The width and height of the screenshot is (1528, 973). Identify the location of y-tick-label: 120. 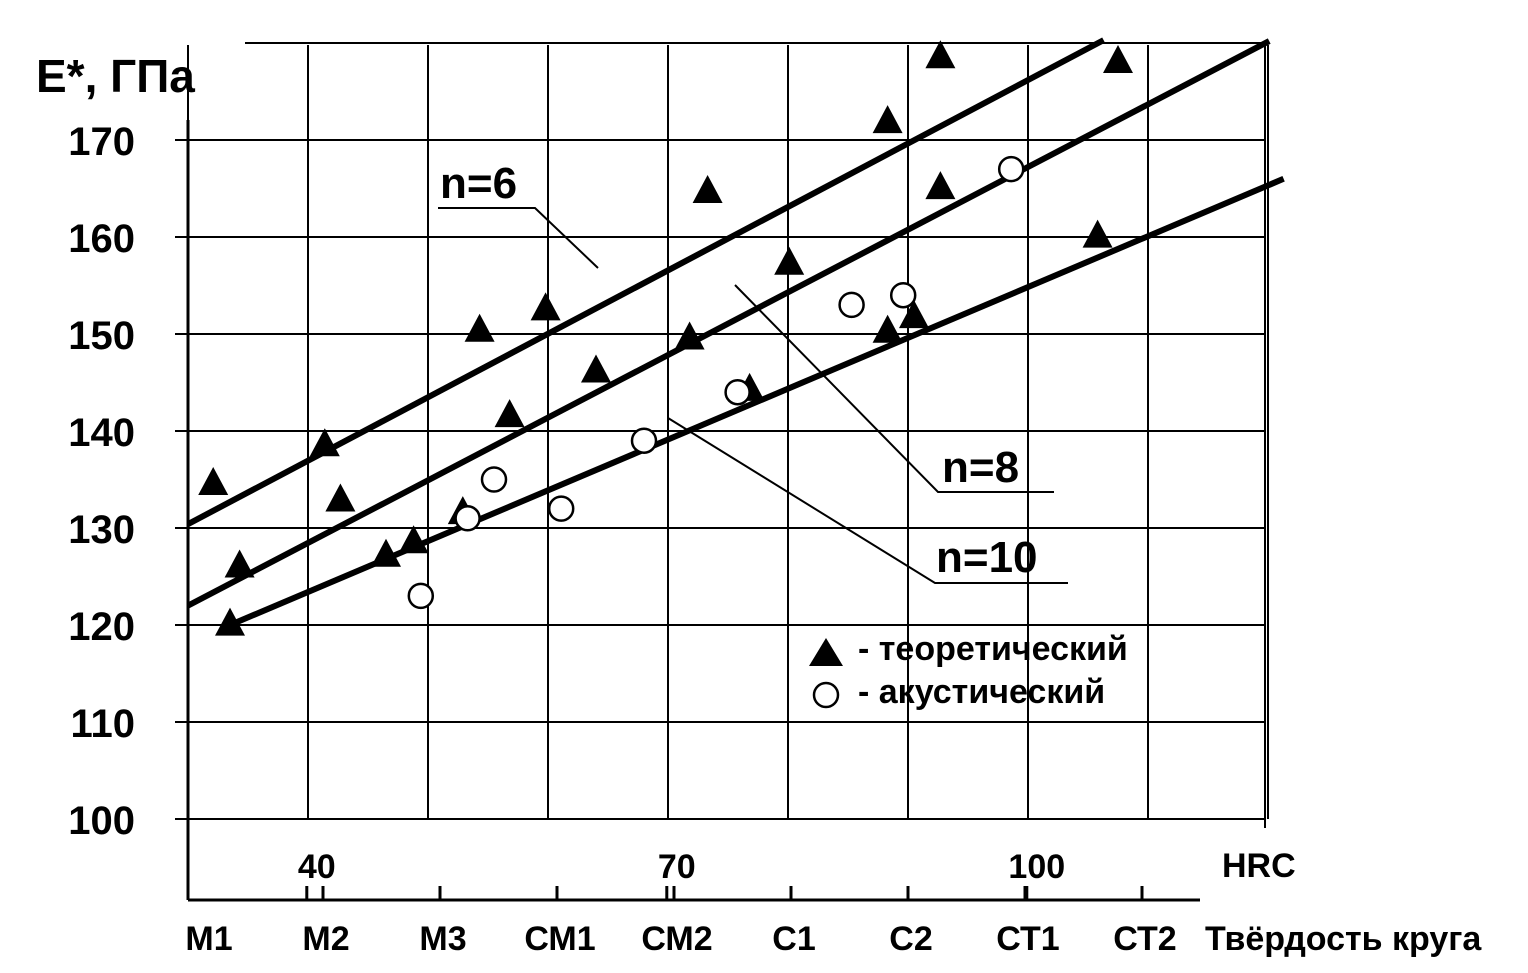
(101, 627).